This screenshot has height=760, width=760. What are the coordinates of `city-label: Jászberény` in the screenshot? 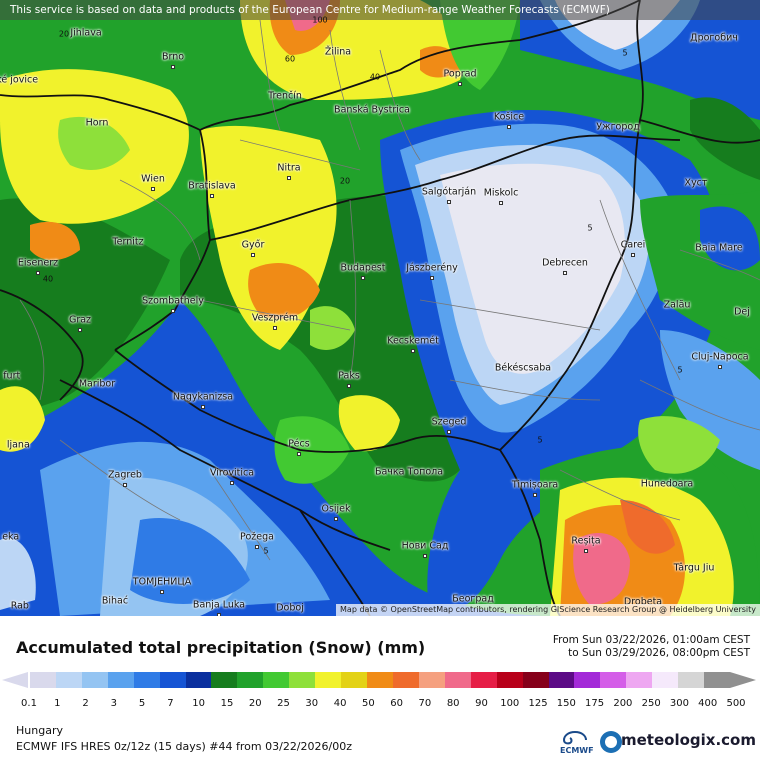 It's located at (432, 268).